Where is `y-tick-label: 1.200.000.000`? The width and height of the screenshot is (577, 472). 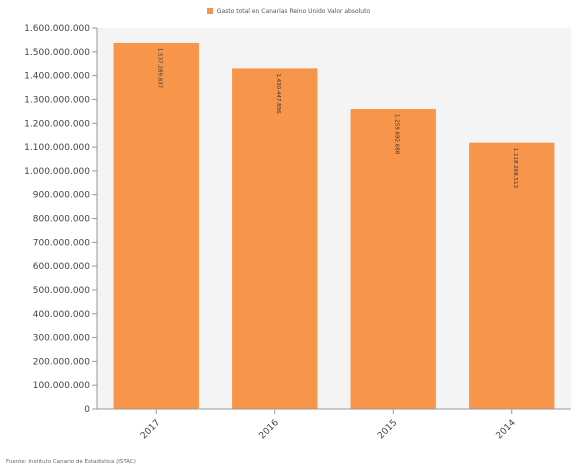 y-tick-label: 1.200.000.000 is located at coordinates (57, 124).